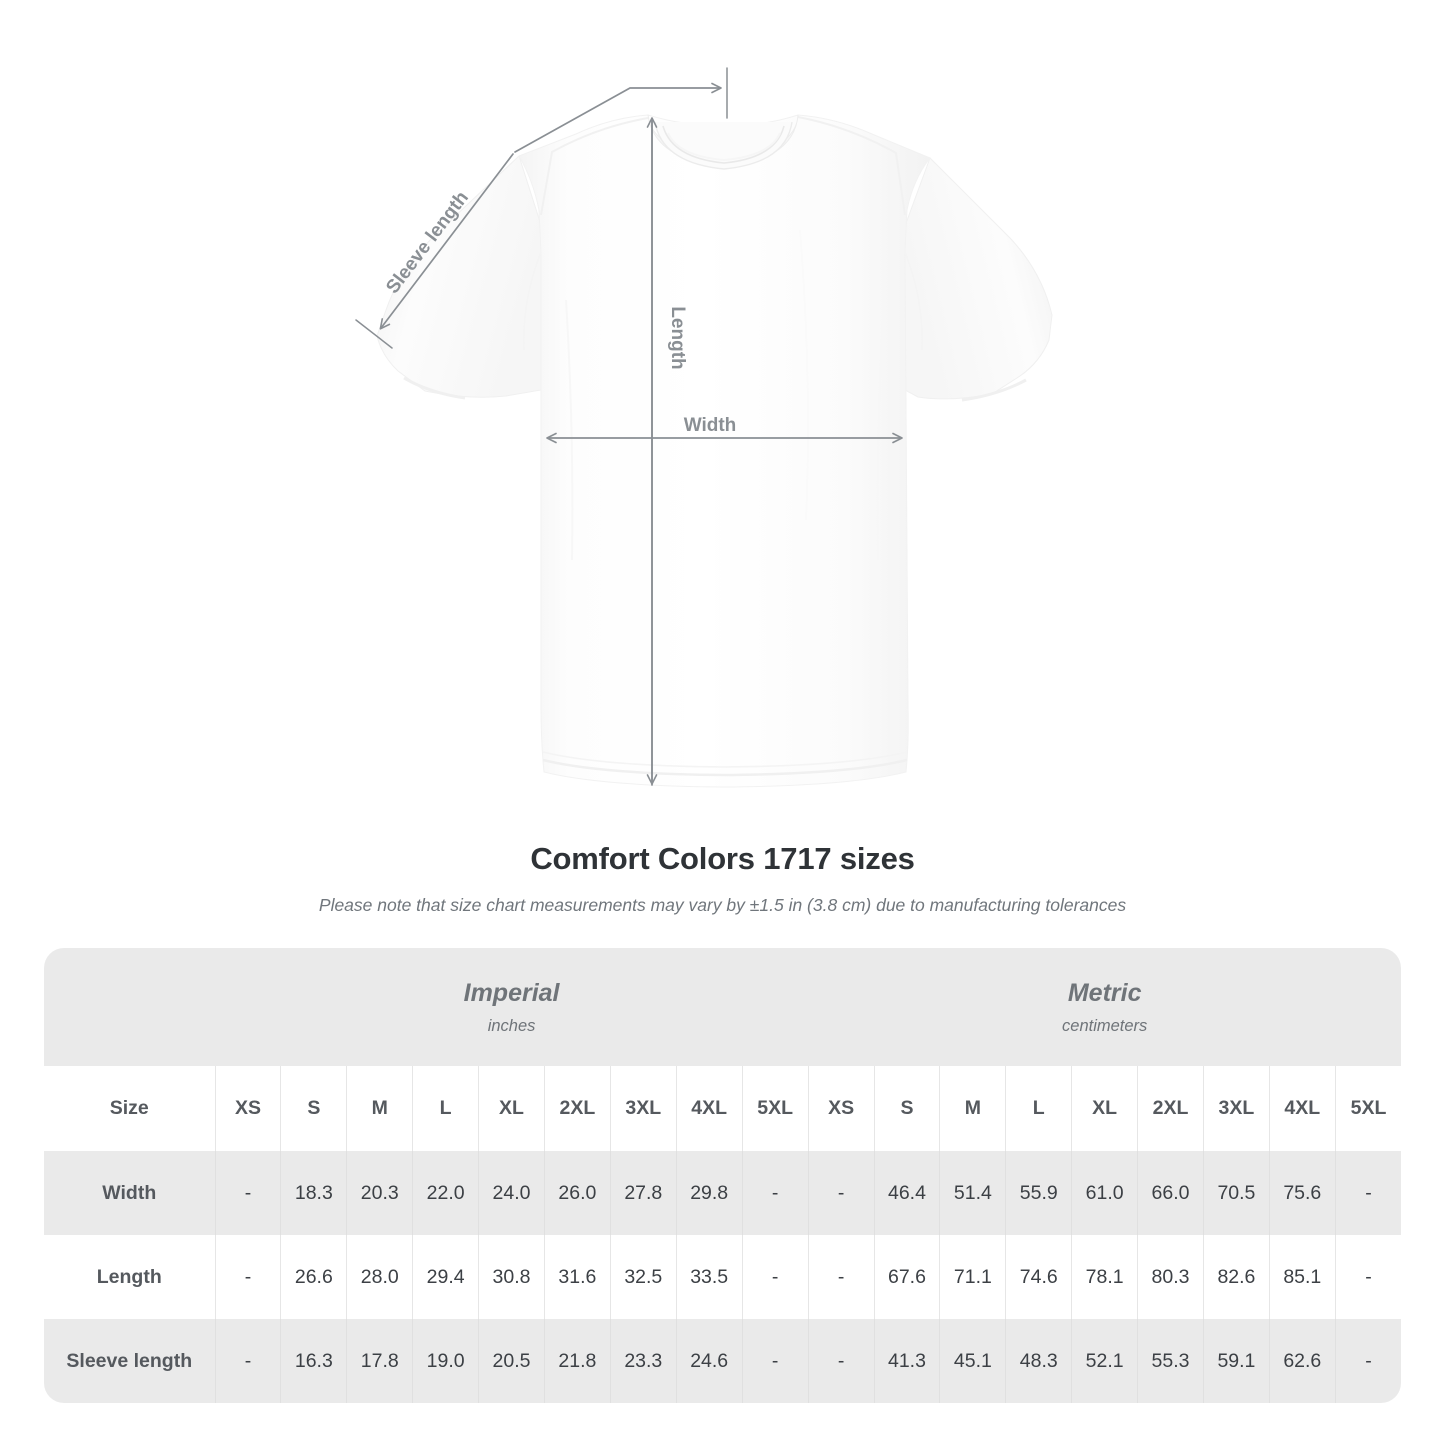 Image resolution: width=1445 pixels, height=1445 pixels. What do you see at coordinates (1038, 1361) in the screenshot?
I see `cell-sleeve-metric-l: 48.3` at bounding box center [1038, 1361].